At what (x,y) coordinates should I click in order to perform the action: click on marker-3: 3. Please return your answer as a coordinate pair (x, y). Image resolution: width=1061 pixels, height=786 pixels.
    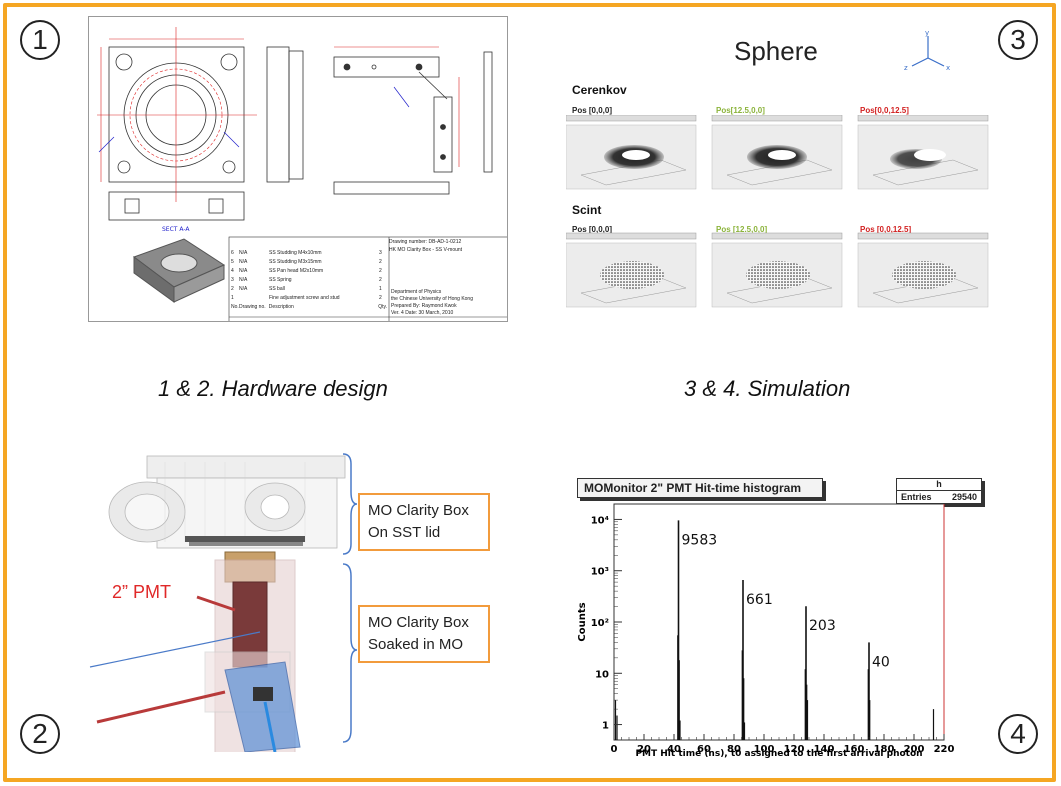
    Looking at the image, I should click on (1018, 40).